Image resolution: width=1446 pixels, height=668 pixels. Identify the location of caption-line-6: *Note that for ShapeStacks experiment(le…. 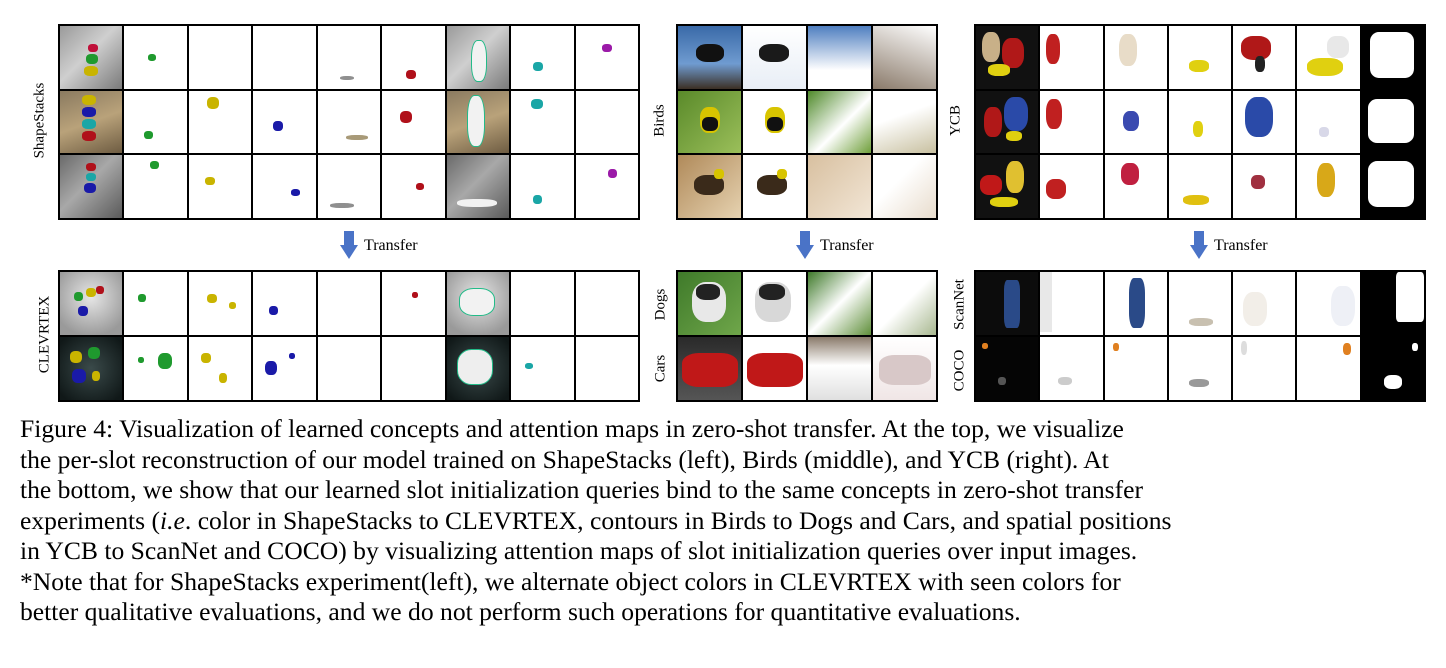
(570, 581).